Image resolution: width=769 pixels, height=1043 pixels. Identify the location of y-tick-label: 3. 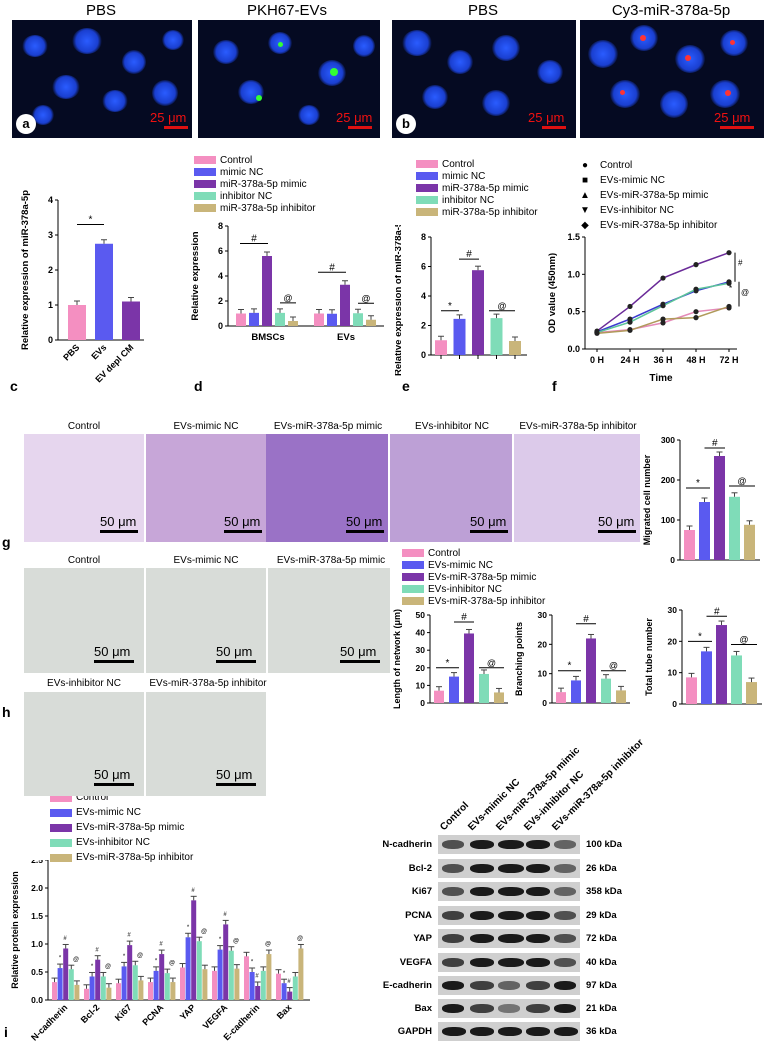
(50, 235).